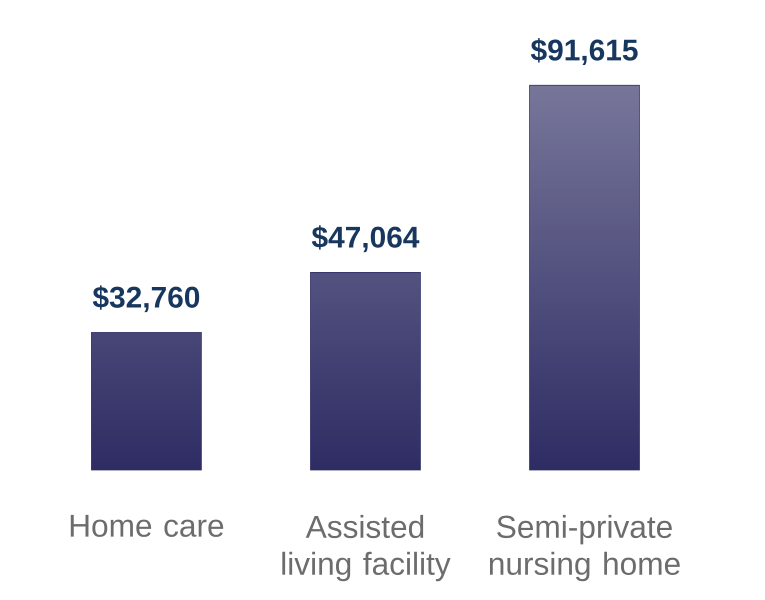  Describe the element at coordinates (147, 525) in the screenshot. I see `x-tick-label: Home care` at that location.